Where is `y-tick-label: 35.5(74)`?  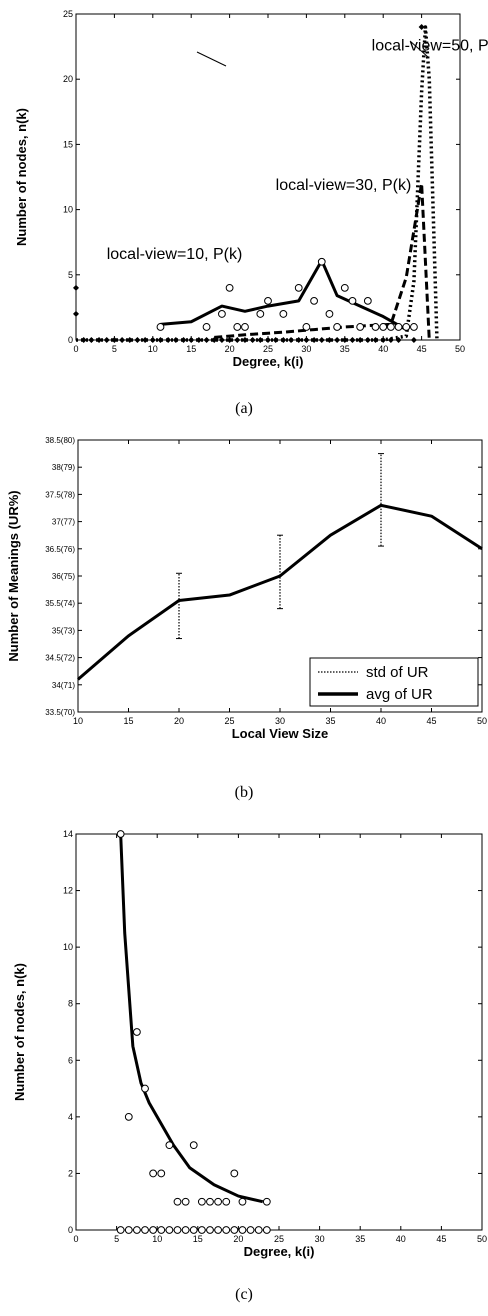 y-tick-label: 35.5(74) is located at coordinates (60, 603).